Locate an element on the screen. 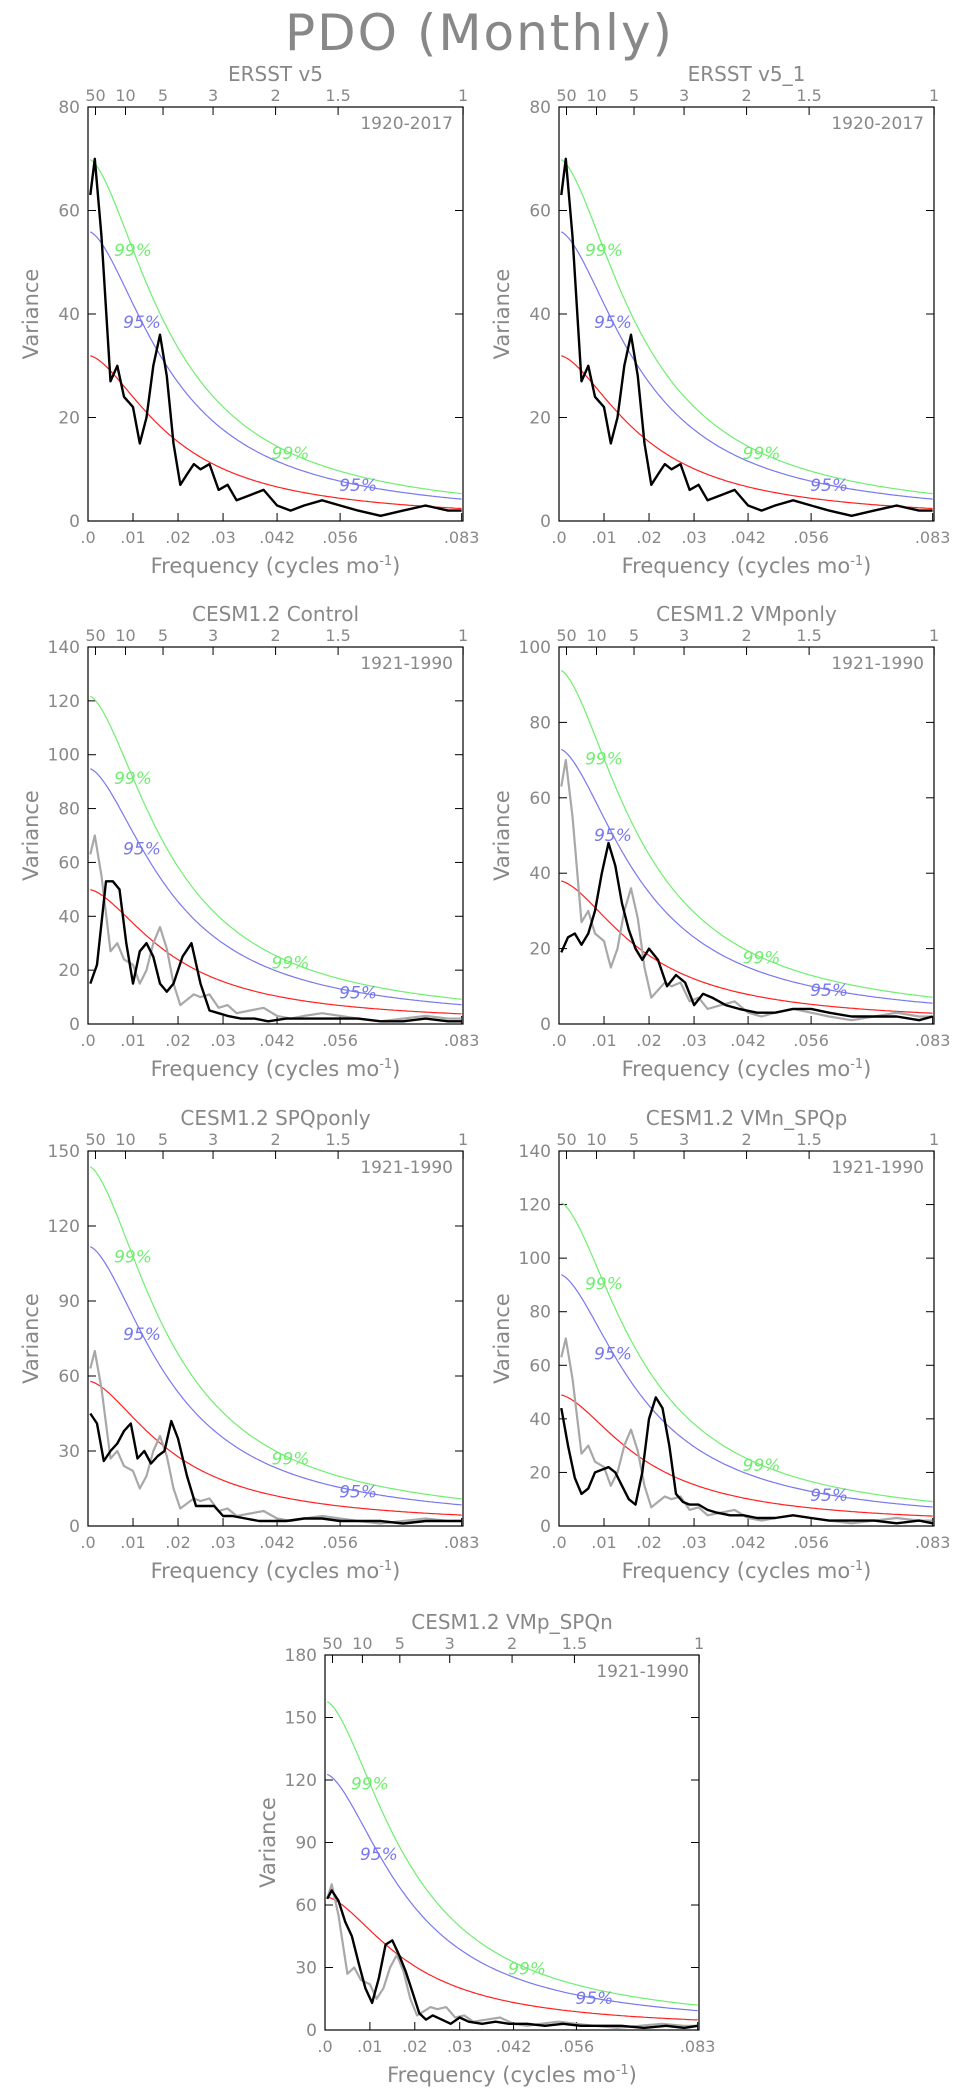 This screenshot has width=959, height=2098. y-tick-label: 30 is located at coordinates (306, 1969).